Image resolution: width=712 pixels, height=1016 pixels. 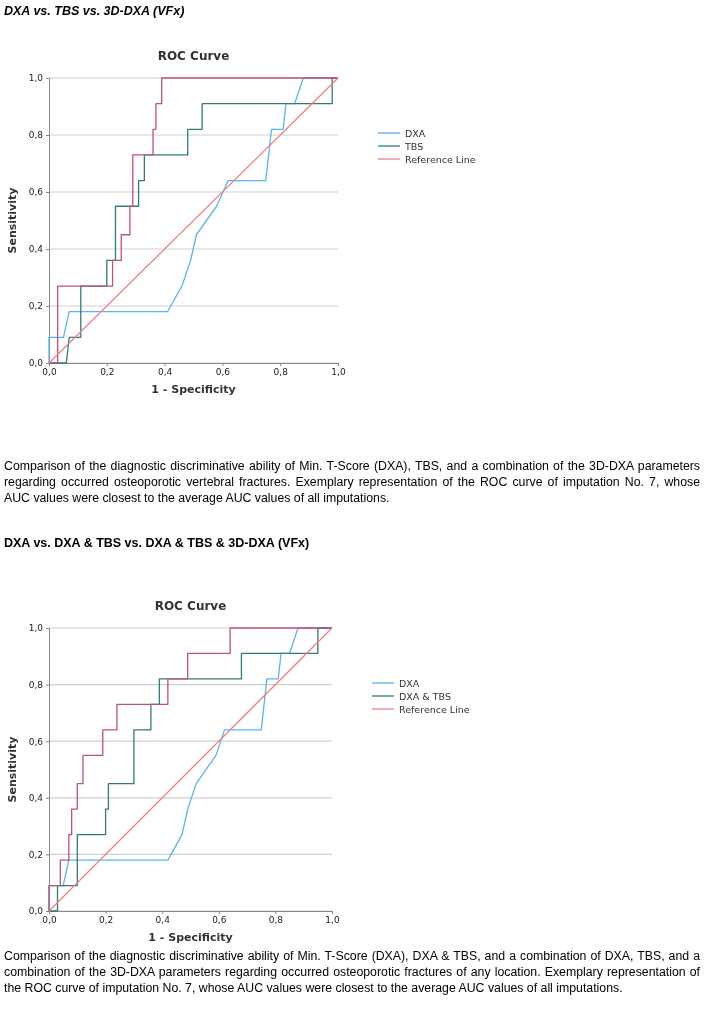 What do you see at coordinates (157, 543) in the screenshot?
I see `chart-subtitle: DXA vs. DXA & TBS vs. DXA & TBS & 3D-DXA (VFx)` at bounding box center [157, 543].